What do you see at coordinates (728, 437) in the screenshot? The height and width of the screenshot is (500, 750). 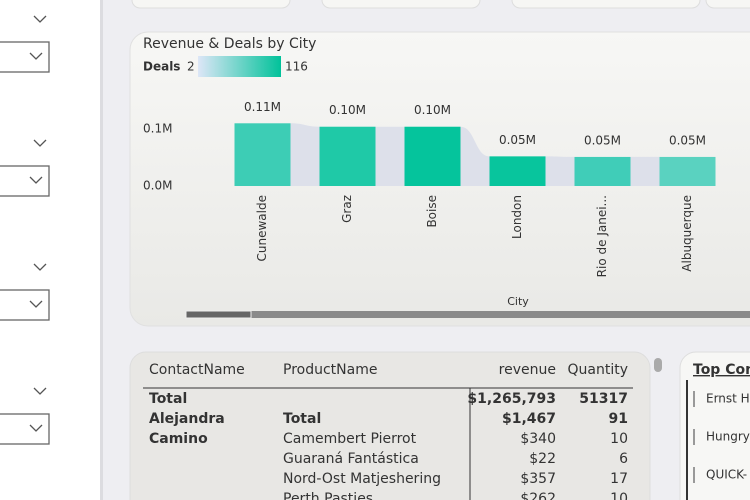 I see `side-item: Hungry` at bounding box center [728, 437].